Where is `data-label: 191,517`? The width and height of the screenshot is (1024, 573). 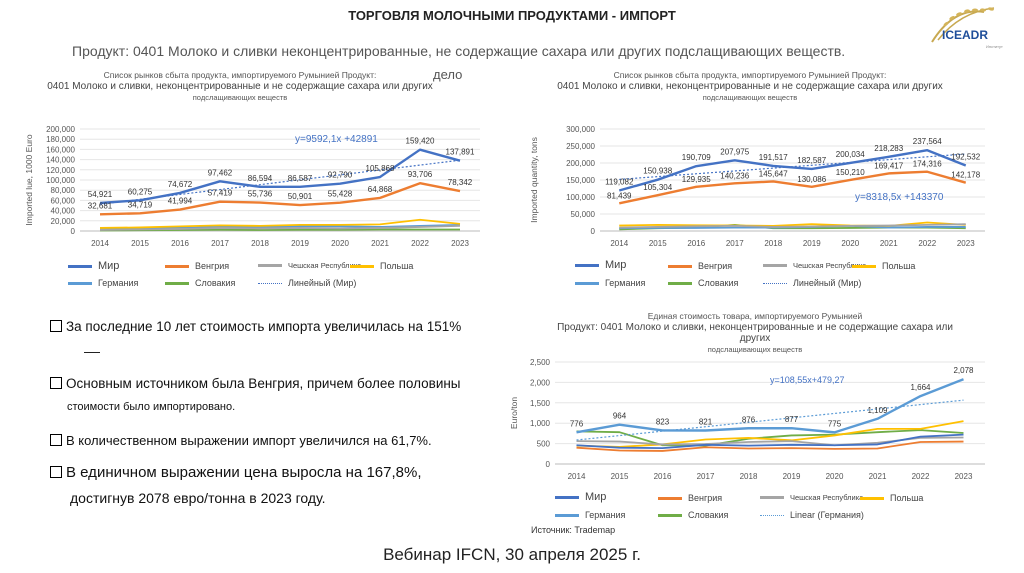 data-label: 191,517 is located at coordinates (773, 157).